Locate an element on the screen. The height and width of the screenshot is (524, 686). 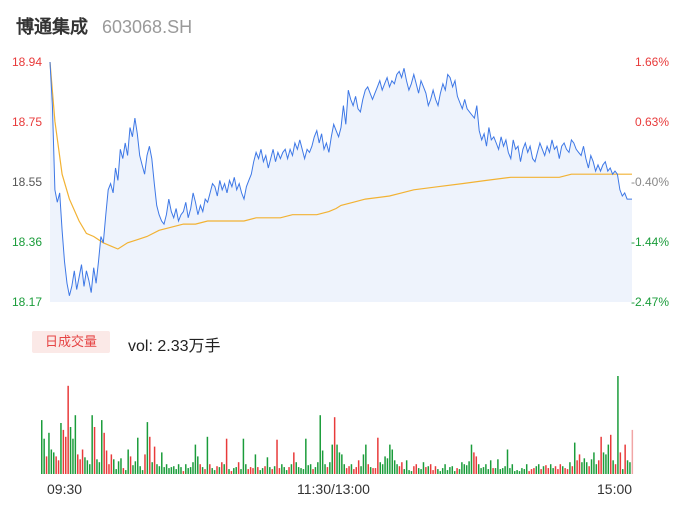
x-tick-label-midday: 11:30/13:00 is located at coordinates (333, 489).